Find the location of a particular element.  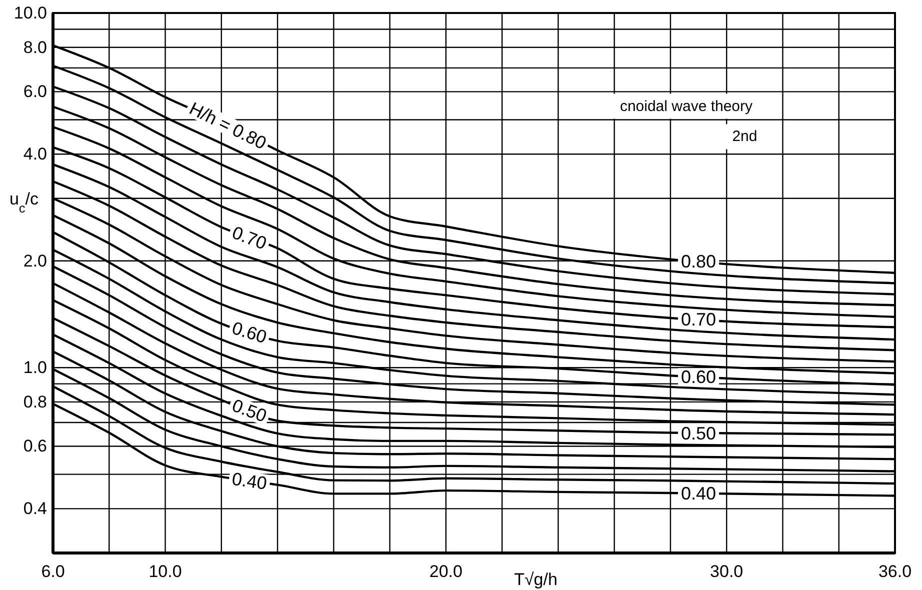

y-tick-label: 0.6 is located at coordinates (35, 446).